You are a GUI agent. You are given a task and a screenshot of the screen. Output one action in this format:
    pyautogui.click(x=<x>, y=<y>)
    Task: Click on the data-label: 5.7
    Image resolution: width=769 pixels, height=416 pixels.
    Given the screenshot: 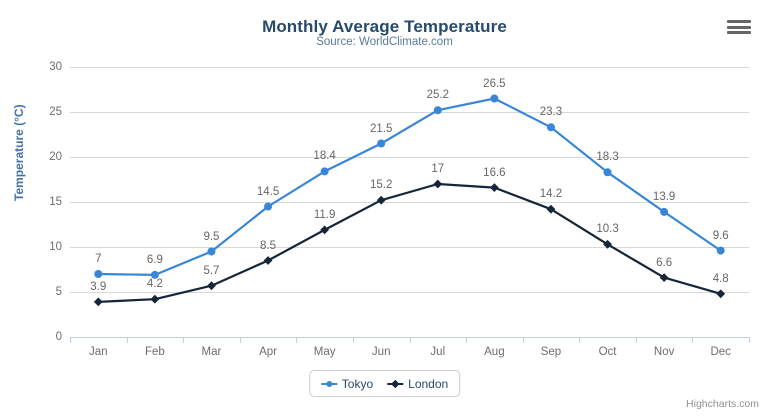 What is the action you would take?
    pyautogui.click(x=211, y=270)
    